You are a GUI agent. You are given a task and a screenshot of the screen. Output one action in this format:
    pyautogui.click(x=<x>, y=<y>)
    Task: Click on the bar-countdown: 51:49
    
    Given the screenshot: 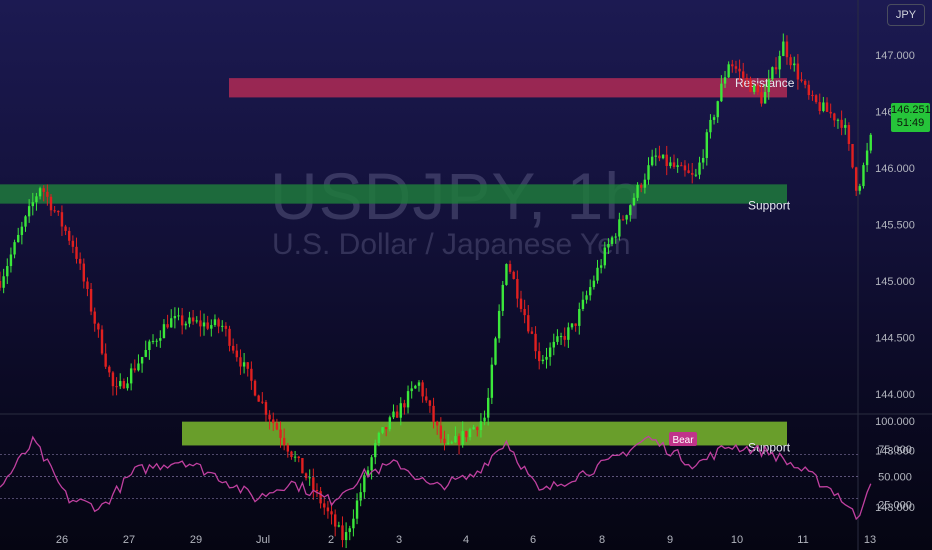 What is the action you would take?
    pyautogui.click(x=910, y=123)
    